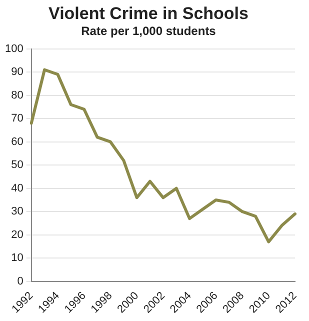 The image size is (309, 321). What do you see at coordinates (17, 212) in the screenshot?
I see `y-tick-label: 30` at bounding box center [17, 212].